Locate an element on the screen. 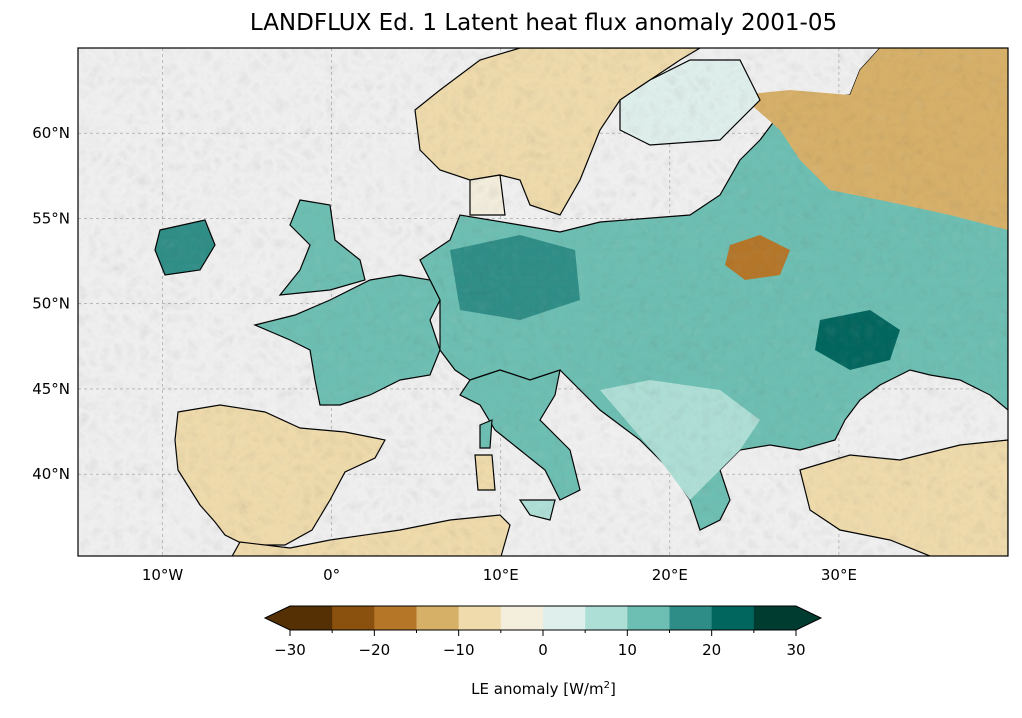  colorbar-tick-label: 10 is located at coordinates (627, 650).